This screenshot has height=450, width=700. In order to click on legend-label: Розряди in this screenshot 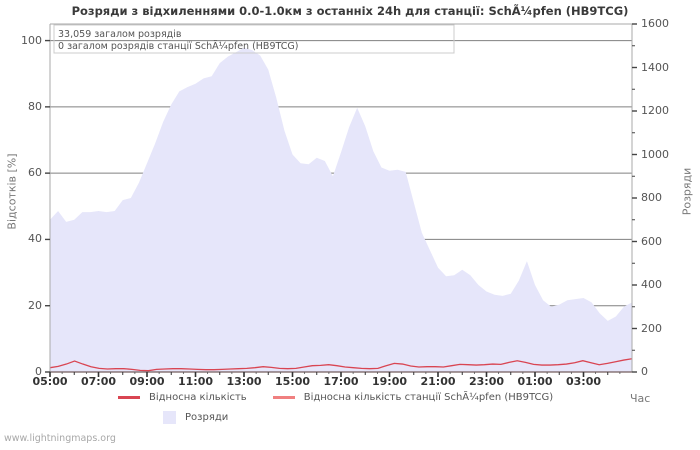, I will do `click(207, 417)`.